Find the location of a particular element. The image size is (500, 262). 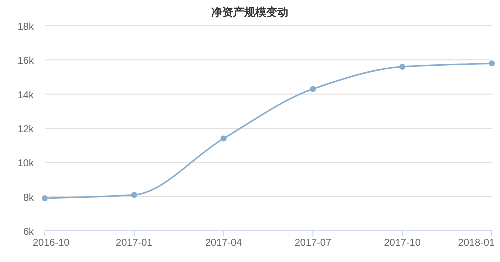

x-tick-label: 2017-01 is located at coordinates (135, 243).